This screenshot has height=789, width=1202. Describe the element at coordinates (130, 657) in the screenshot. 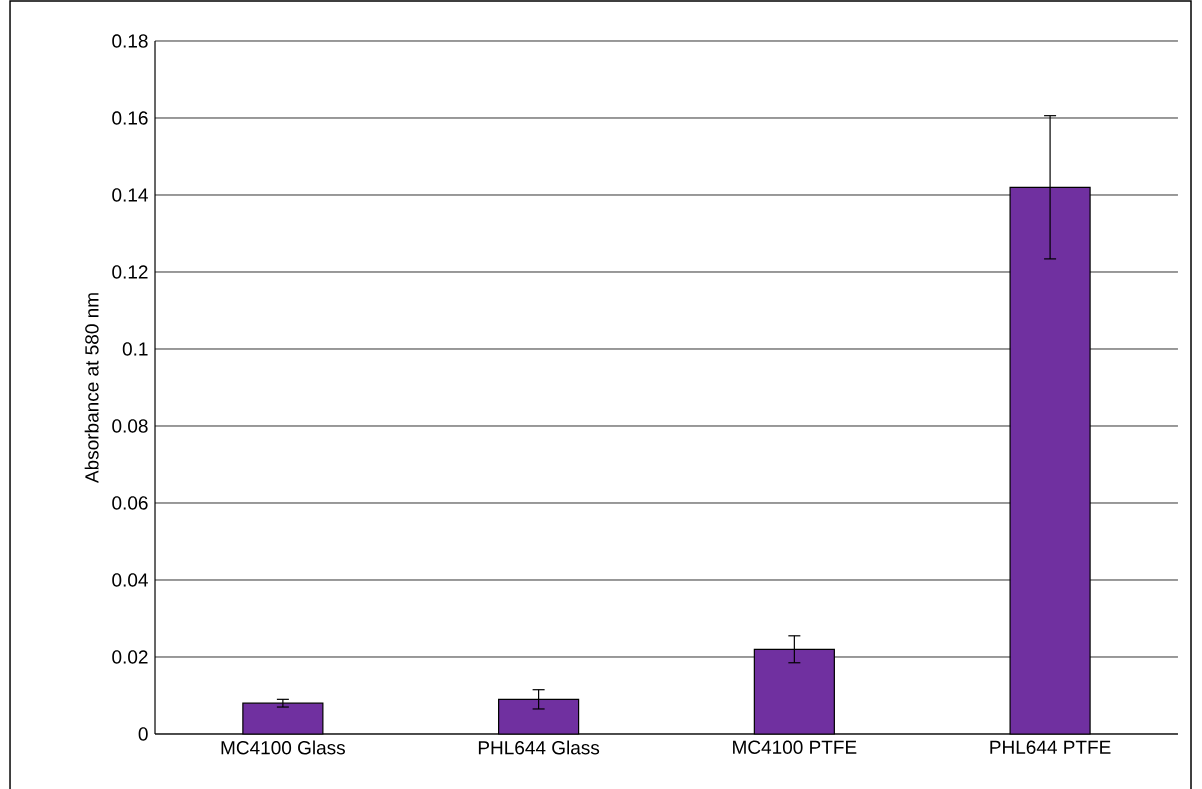

I see `y-tick-label: 0.02` at that location.